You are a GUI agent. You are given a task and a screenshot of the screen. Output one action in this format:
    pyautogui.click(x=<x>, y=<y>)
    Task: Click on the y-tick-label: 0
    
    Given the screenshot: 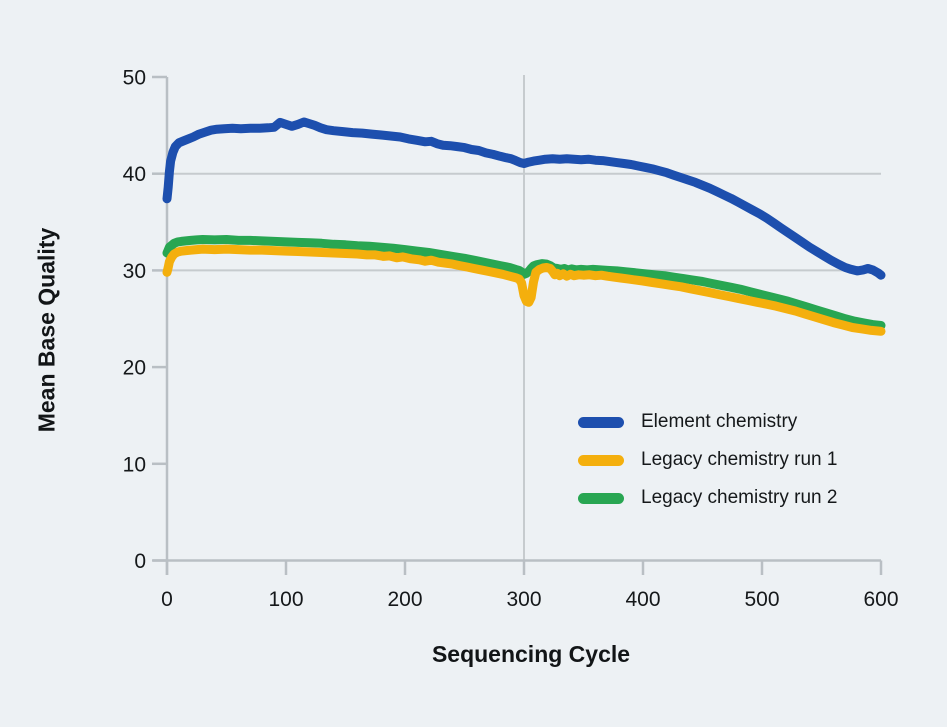 What is the action you would take?
    pyautogui.click(x=140, y=561)
    